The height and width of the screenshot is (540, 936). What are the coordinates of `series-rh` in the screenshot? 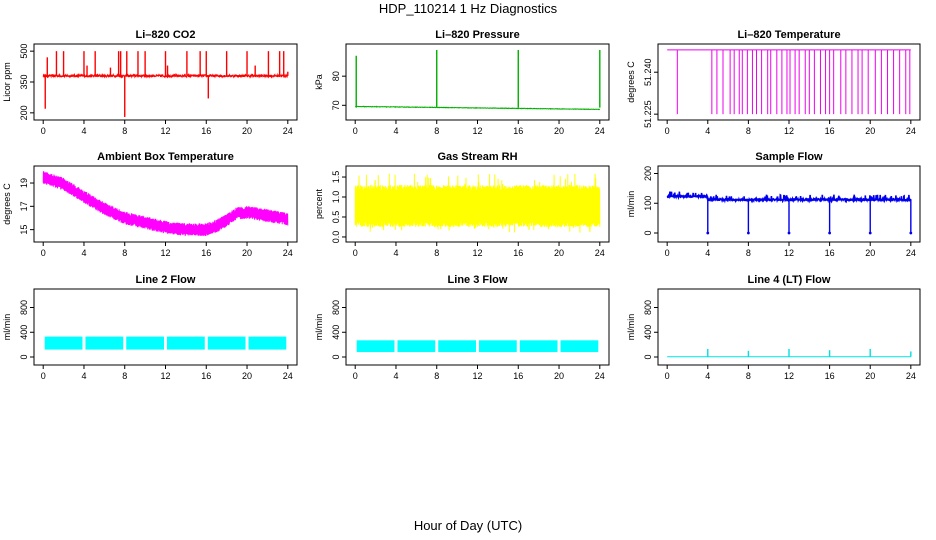 It's located at (477, 203).